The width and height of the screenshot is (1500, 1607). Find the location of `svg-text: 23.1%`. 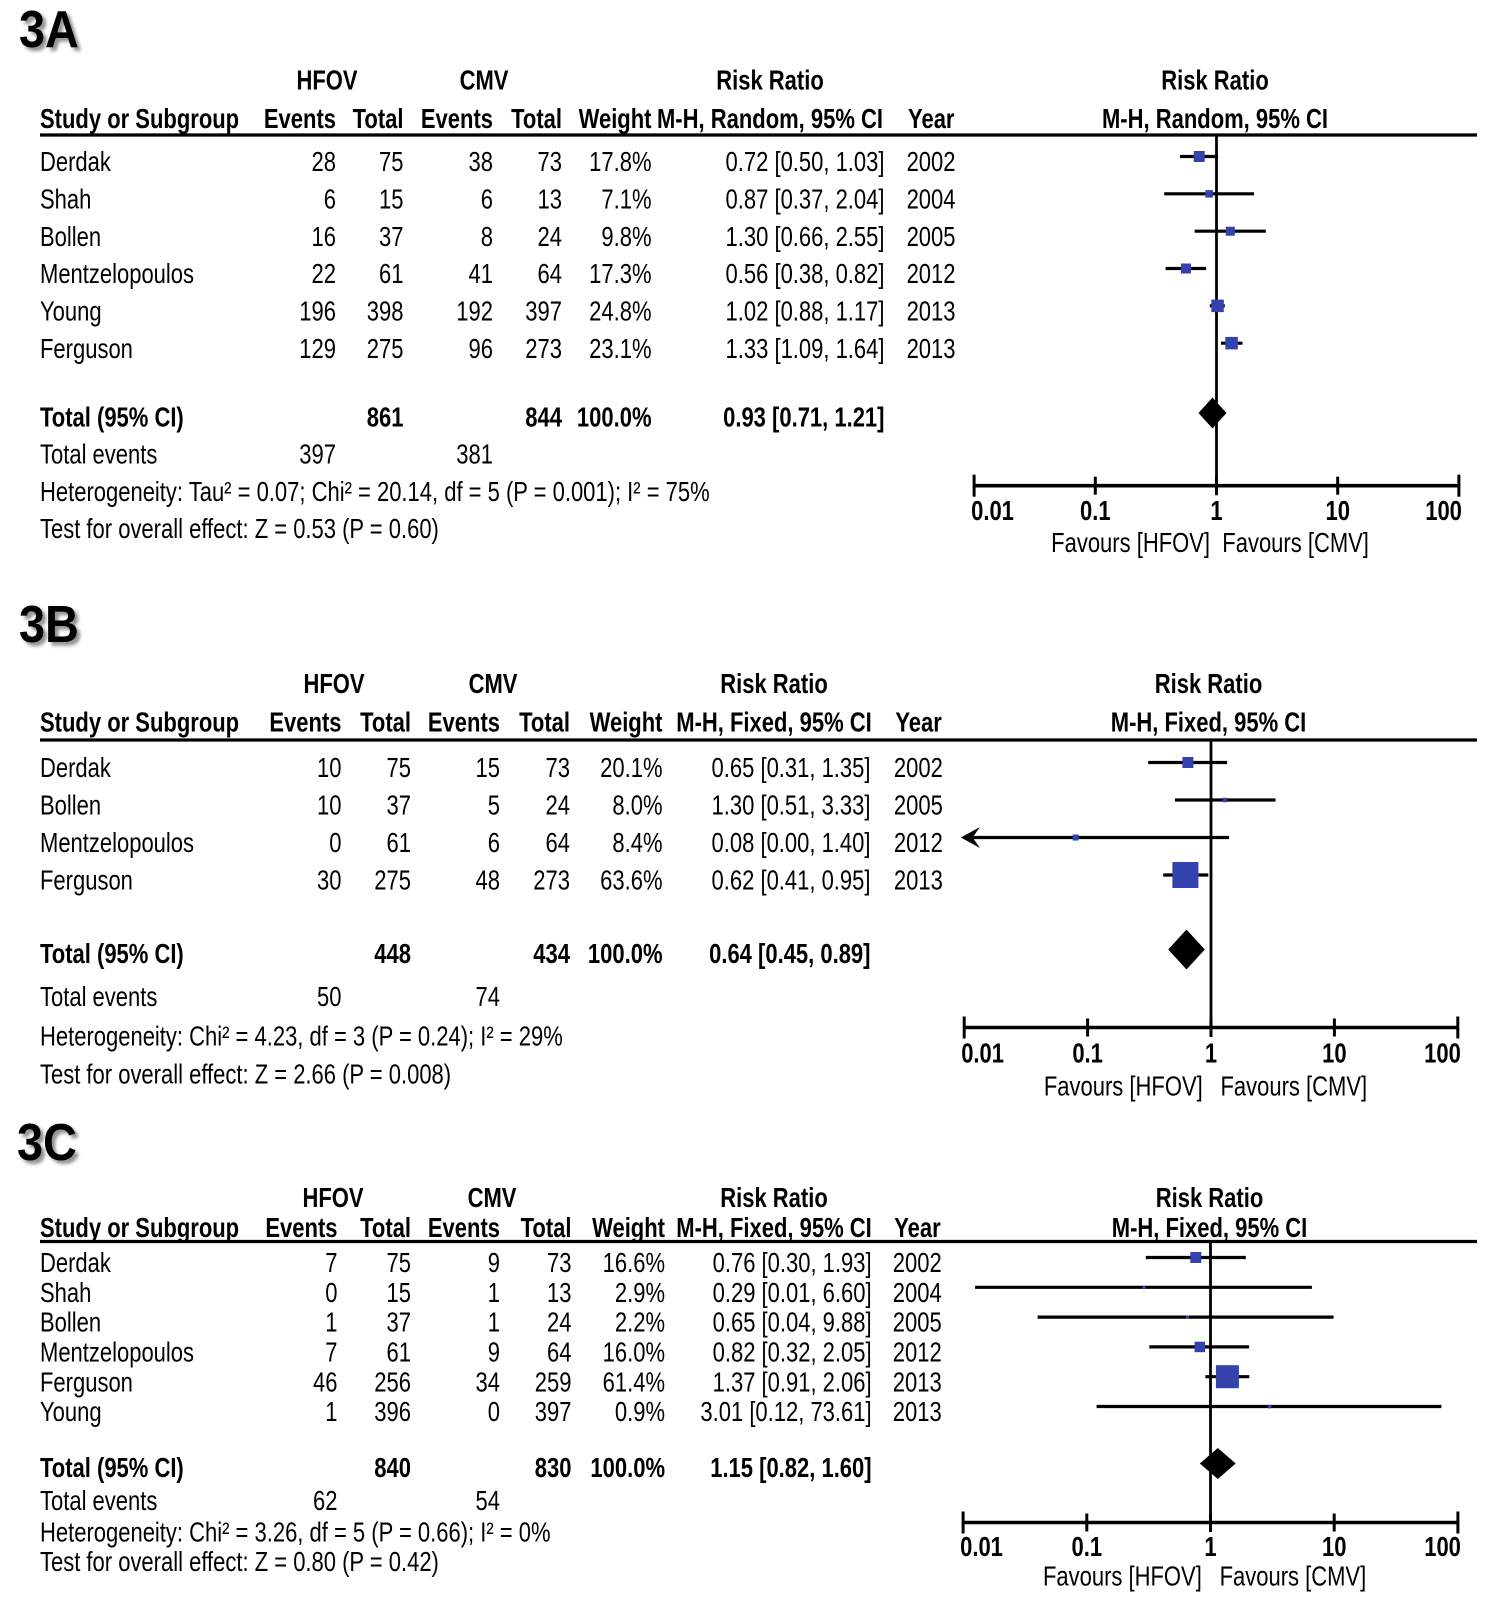

svg-text: 23.1% is located at coordinates (620, 349).